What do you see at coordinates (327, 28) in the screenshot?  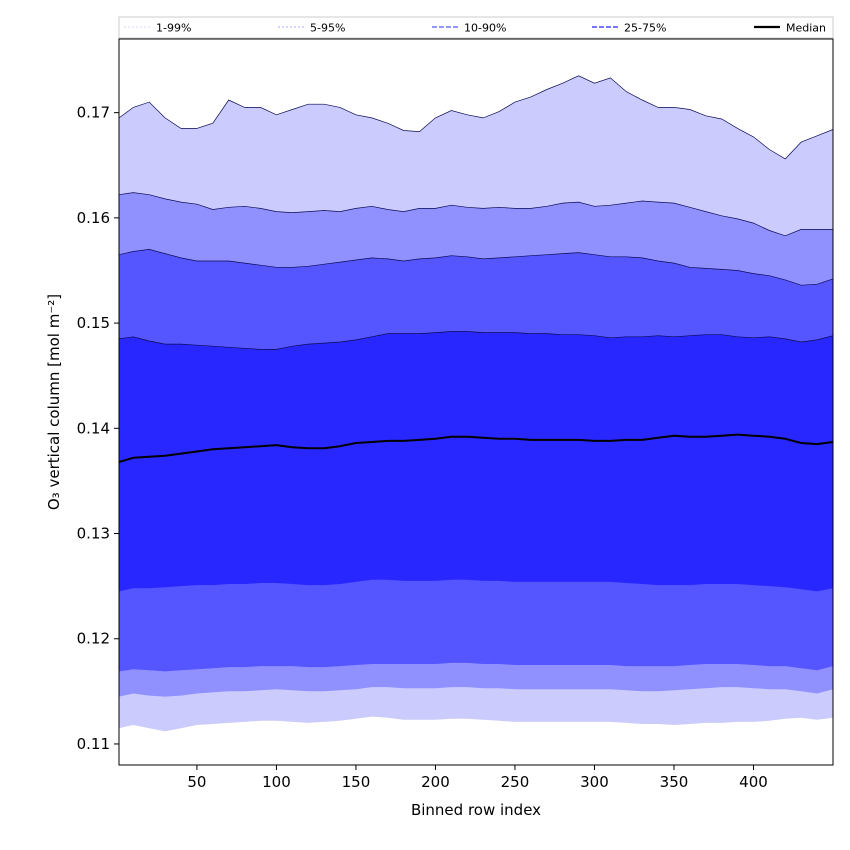 I see `legend-label: 5-95%` at bounding box center [327, 28].